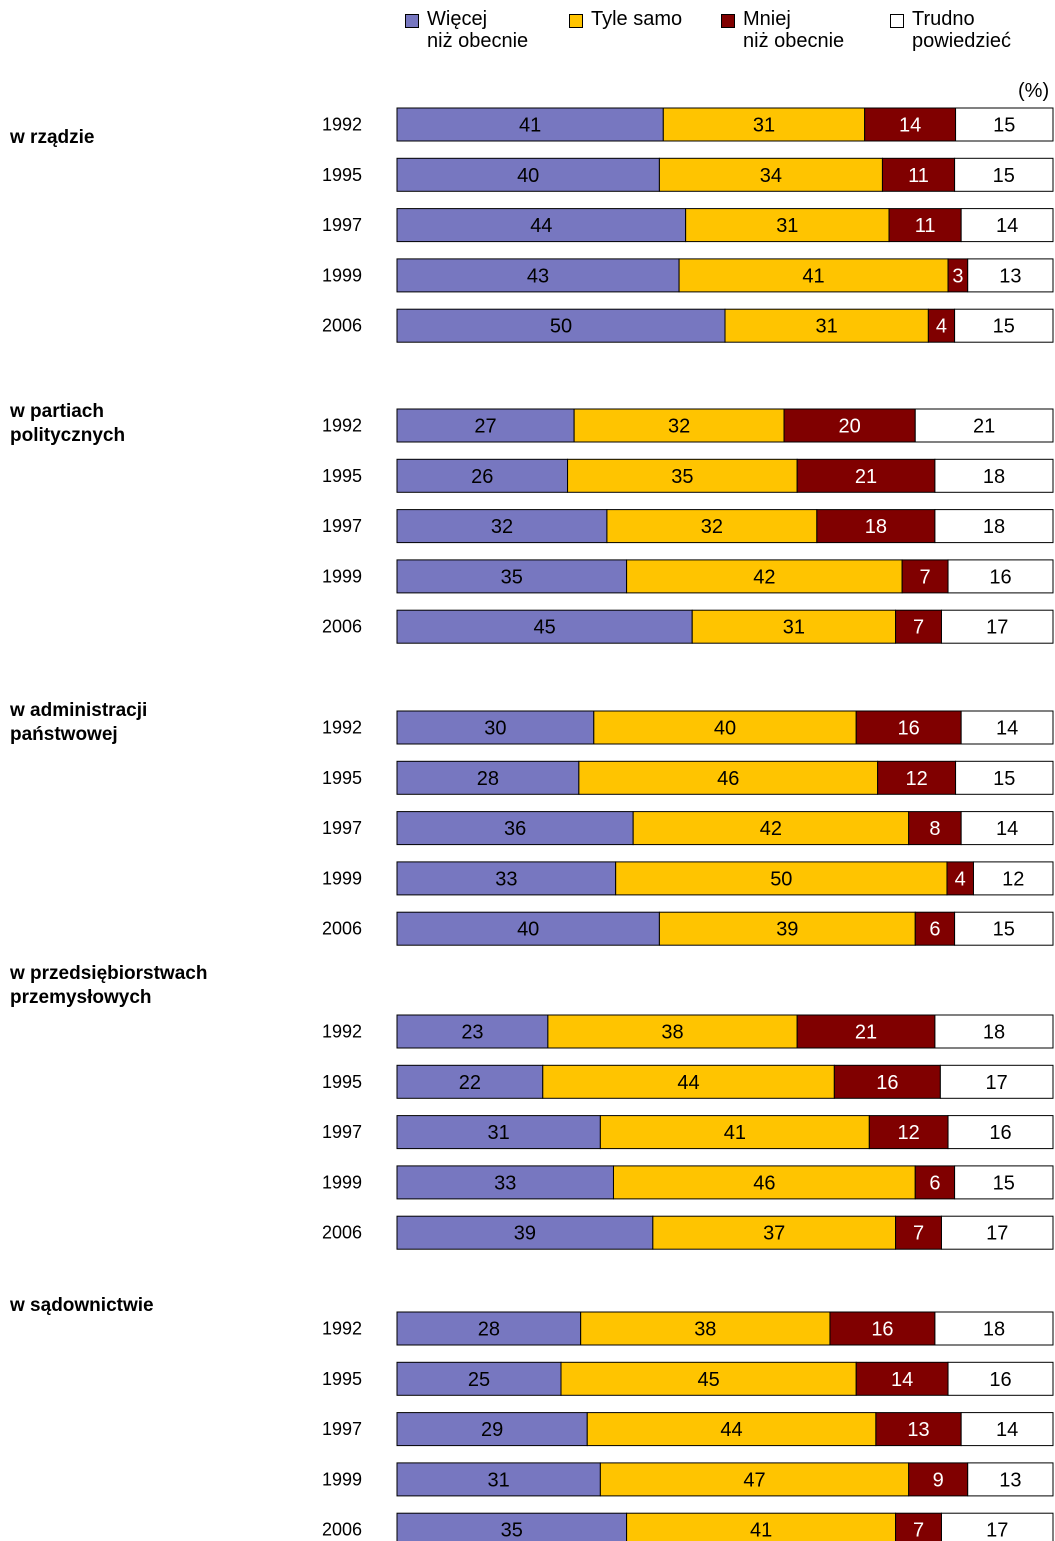  I want to click on legend-label: Trudno powiedzieć, so click(961, 30).